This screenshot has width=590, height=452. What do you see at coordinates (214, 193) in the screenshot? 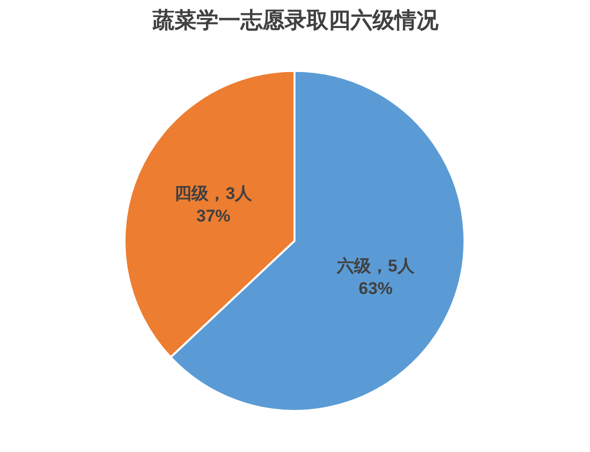
I see `slice-label: 四级，3人` at bounding box center [214, 193].